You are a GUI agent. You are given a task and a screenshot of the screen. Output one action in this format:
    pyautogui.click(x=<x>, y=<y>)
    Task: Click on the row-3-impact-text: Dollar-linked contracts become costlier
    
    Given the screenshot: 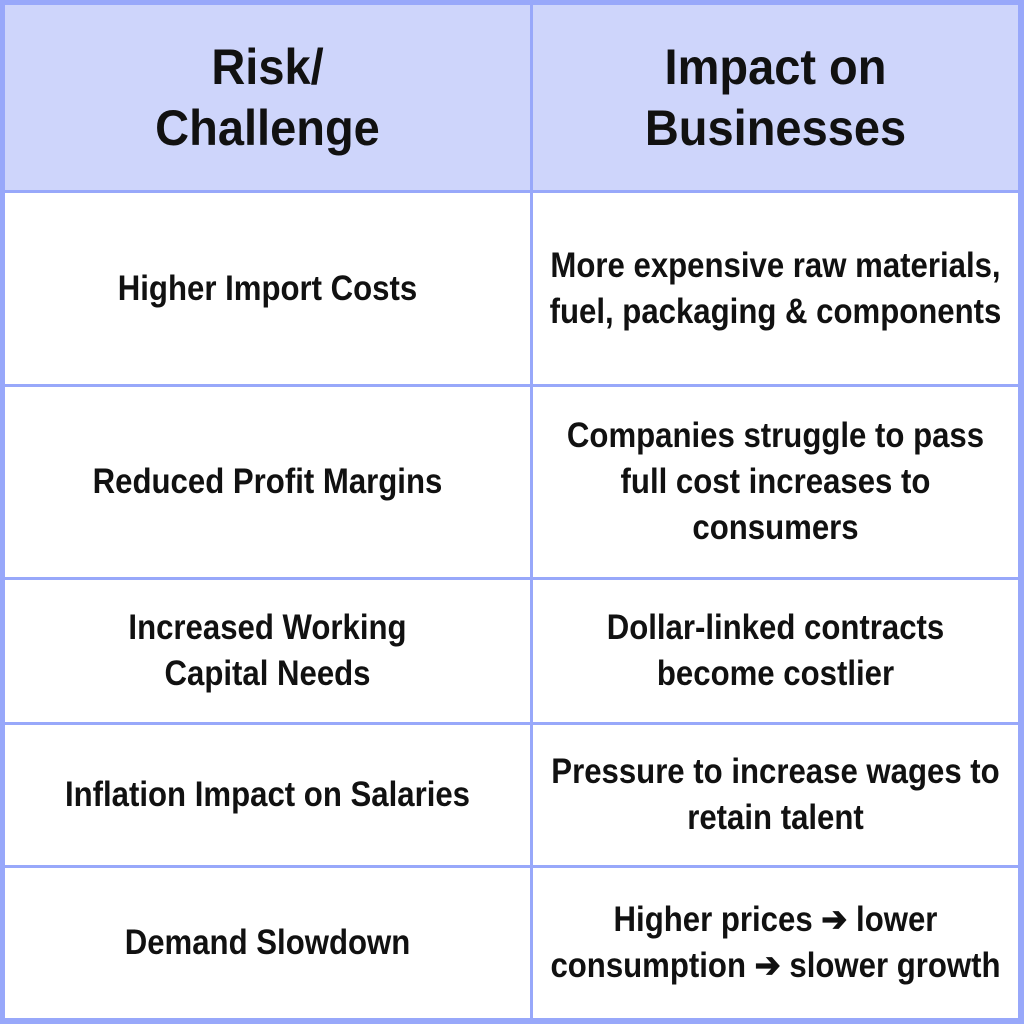 What is the action you would take?
    pyautogui.click(x=775, y=650)
    